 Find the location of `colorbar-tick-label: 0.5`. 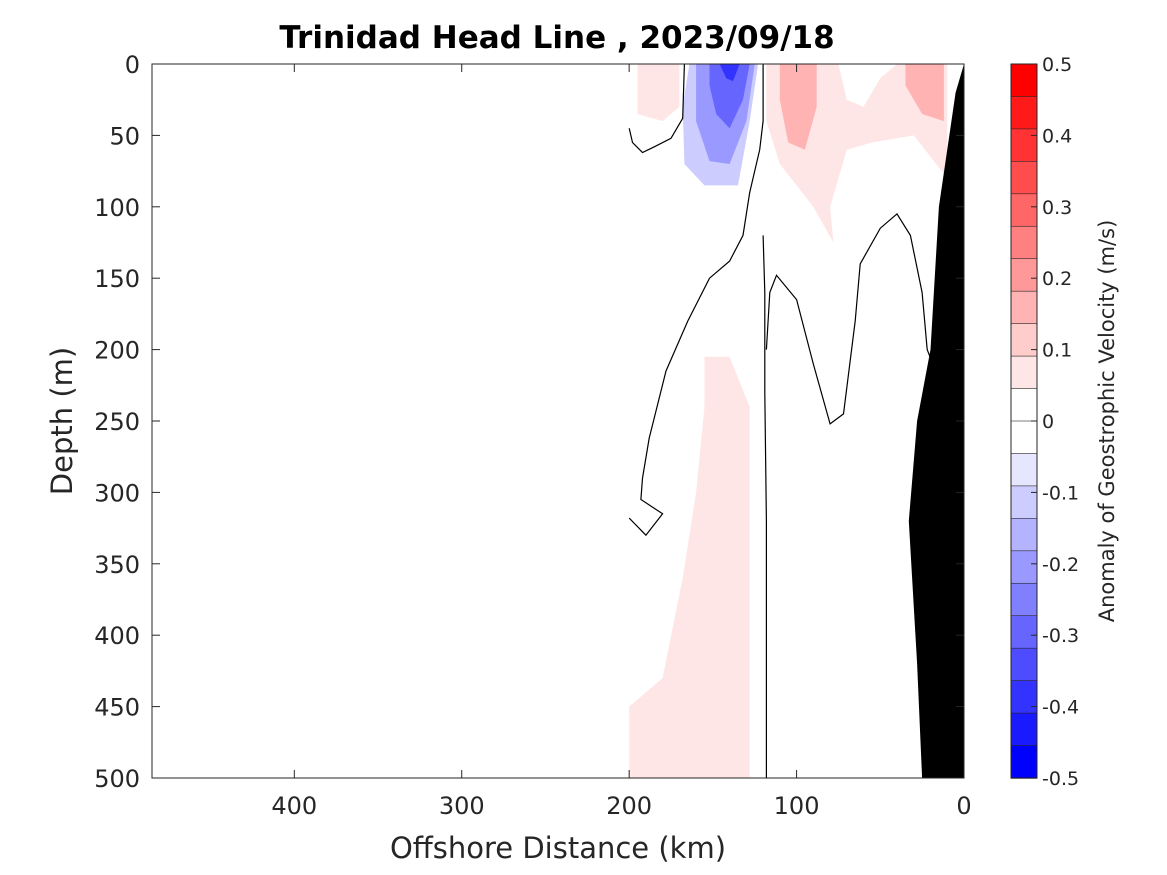

colorbar-tick-label: 0.5 is located at coordinates (1057, 65).